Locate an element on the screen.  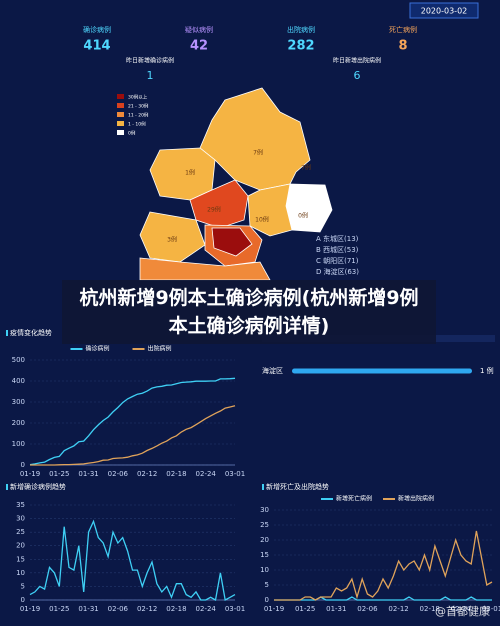
chart-title: 新增确诊病例趋势 is located at coordinates (38, 486).